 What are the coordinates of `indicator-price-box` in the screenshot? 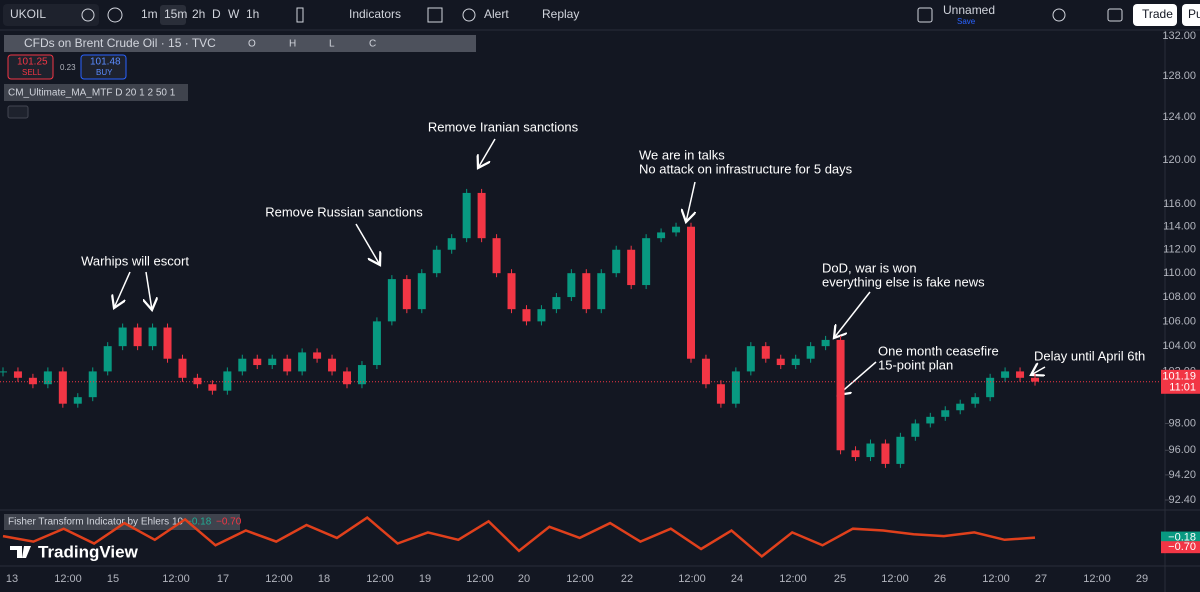 It's located at (1180, 547).